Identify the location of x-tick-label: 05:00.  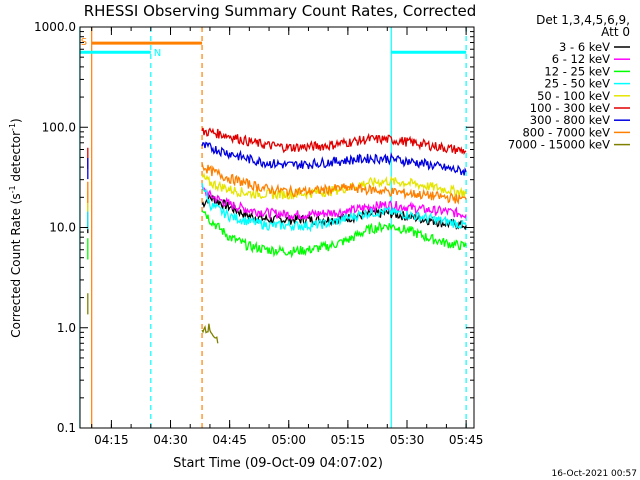
(288, 440).